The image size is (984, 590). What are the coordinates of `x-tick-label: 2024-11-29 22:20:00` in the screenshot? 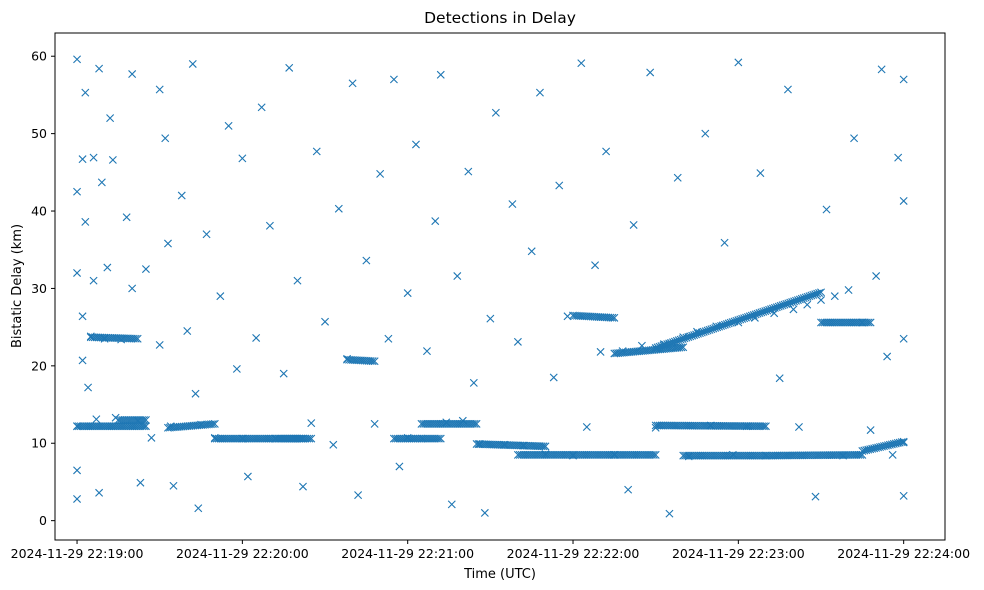 It's located at (242, 553).